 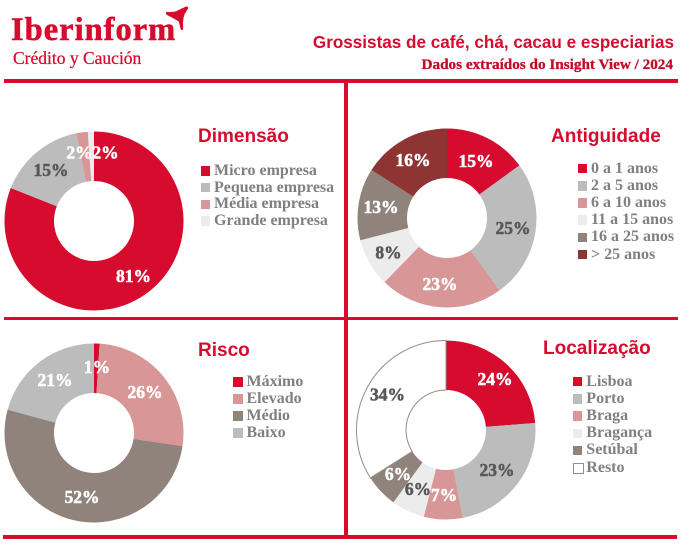 What do you see at coordinates (495, 379) in the screenshot?
I see `svg-text: 24%` at bounding box center [495, 379].